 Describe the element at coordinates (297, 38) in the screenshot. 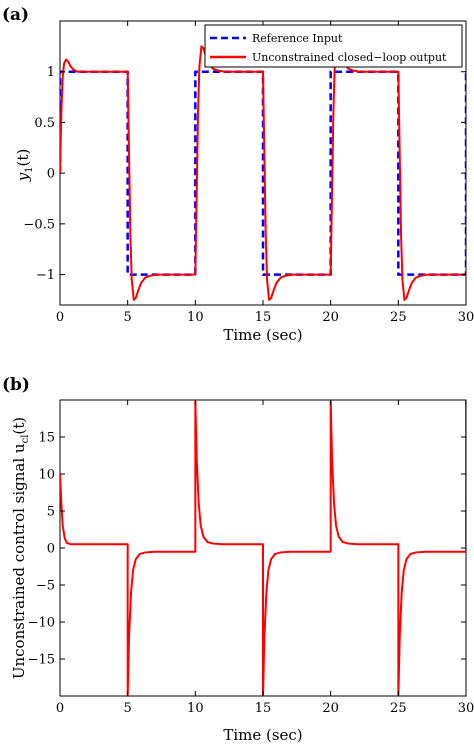

I see `legend-reference-label: Reference Input` at that location.